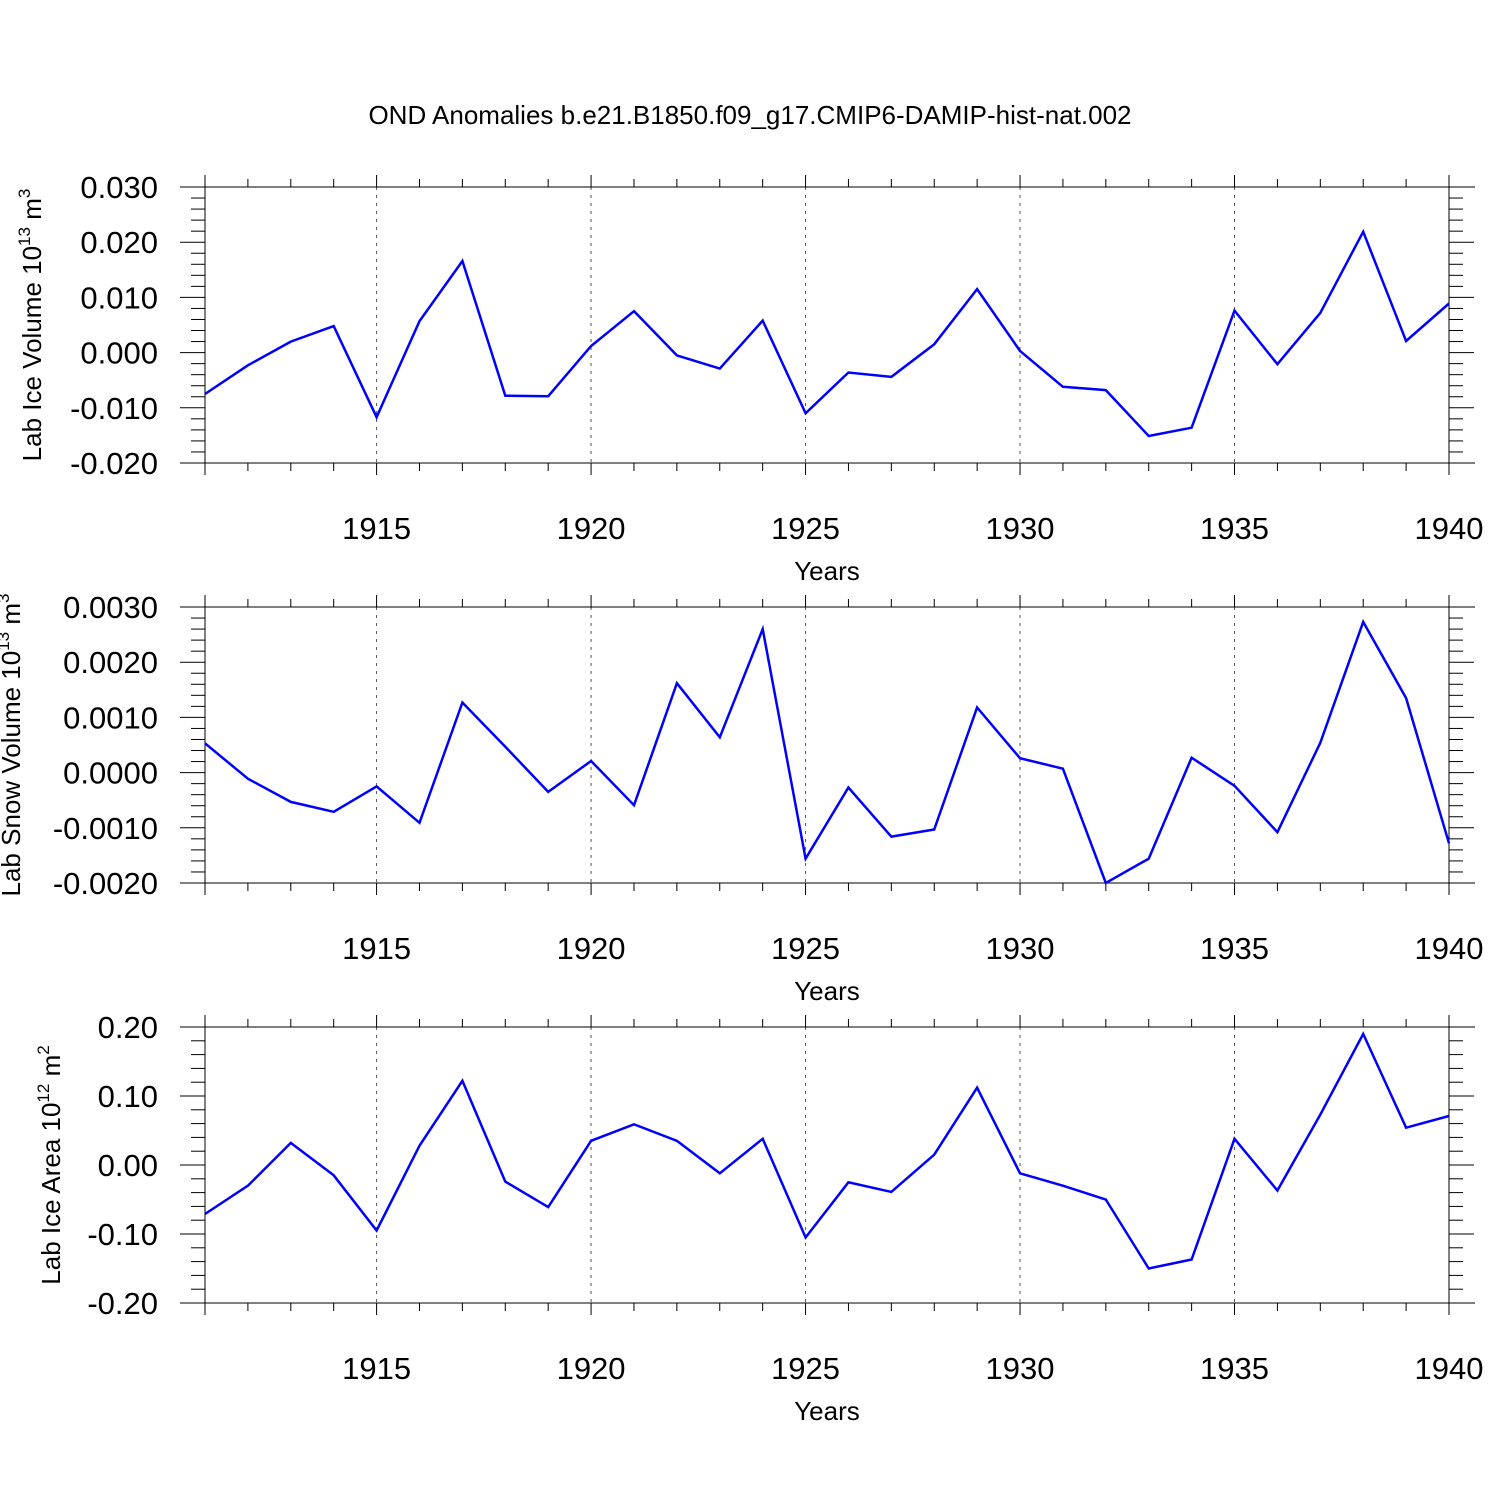 The width and height of the screenshot is (1500, 1505). What do you see at coordinates (128, 1027) in the screenshot?
I see `y-tick-label: 0.20` at bounding box center [128, 1027].